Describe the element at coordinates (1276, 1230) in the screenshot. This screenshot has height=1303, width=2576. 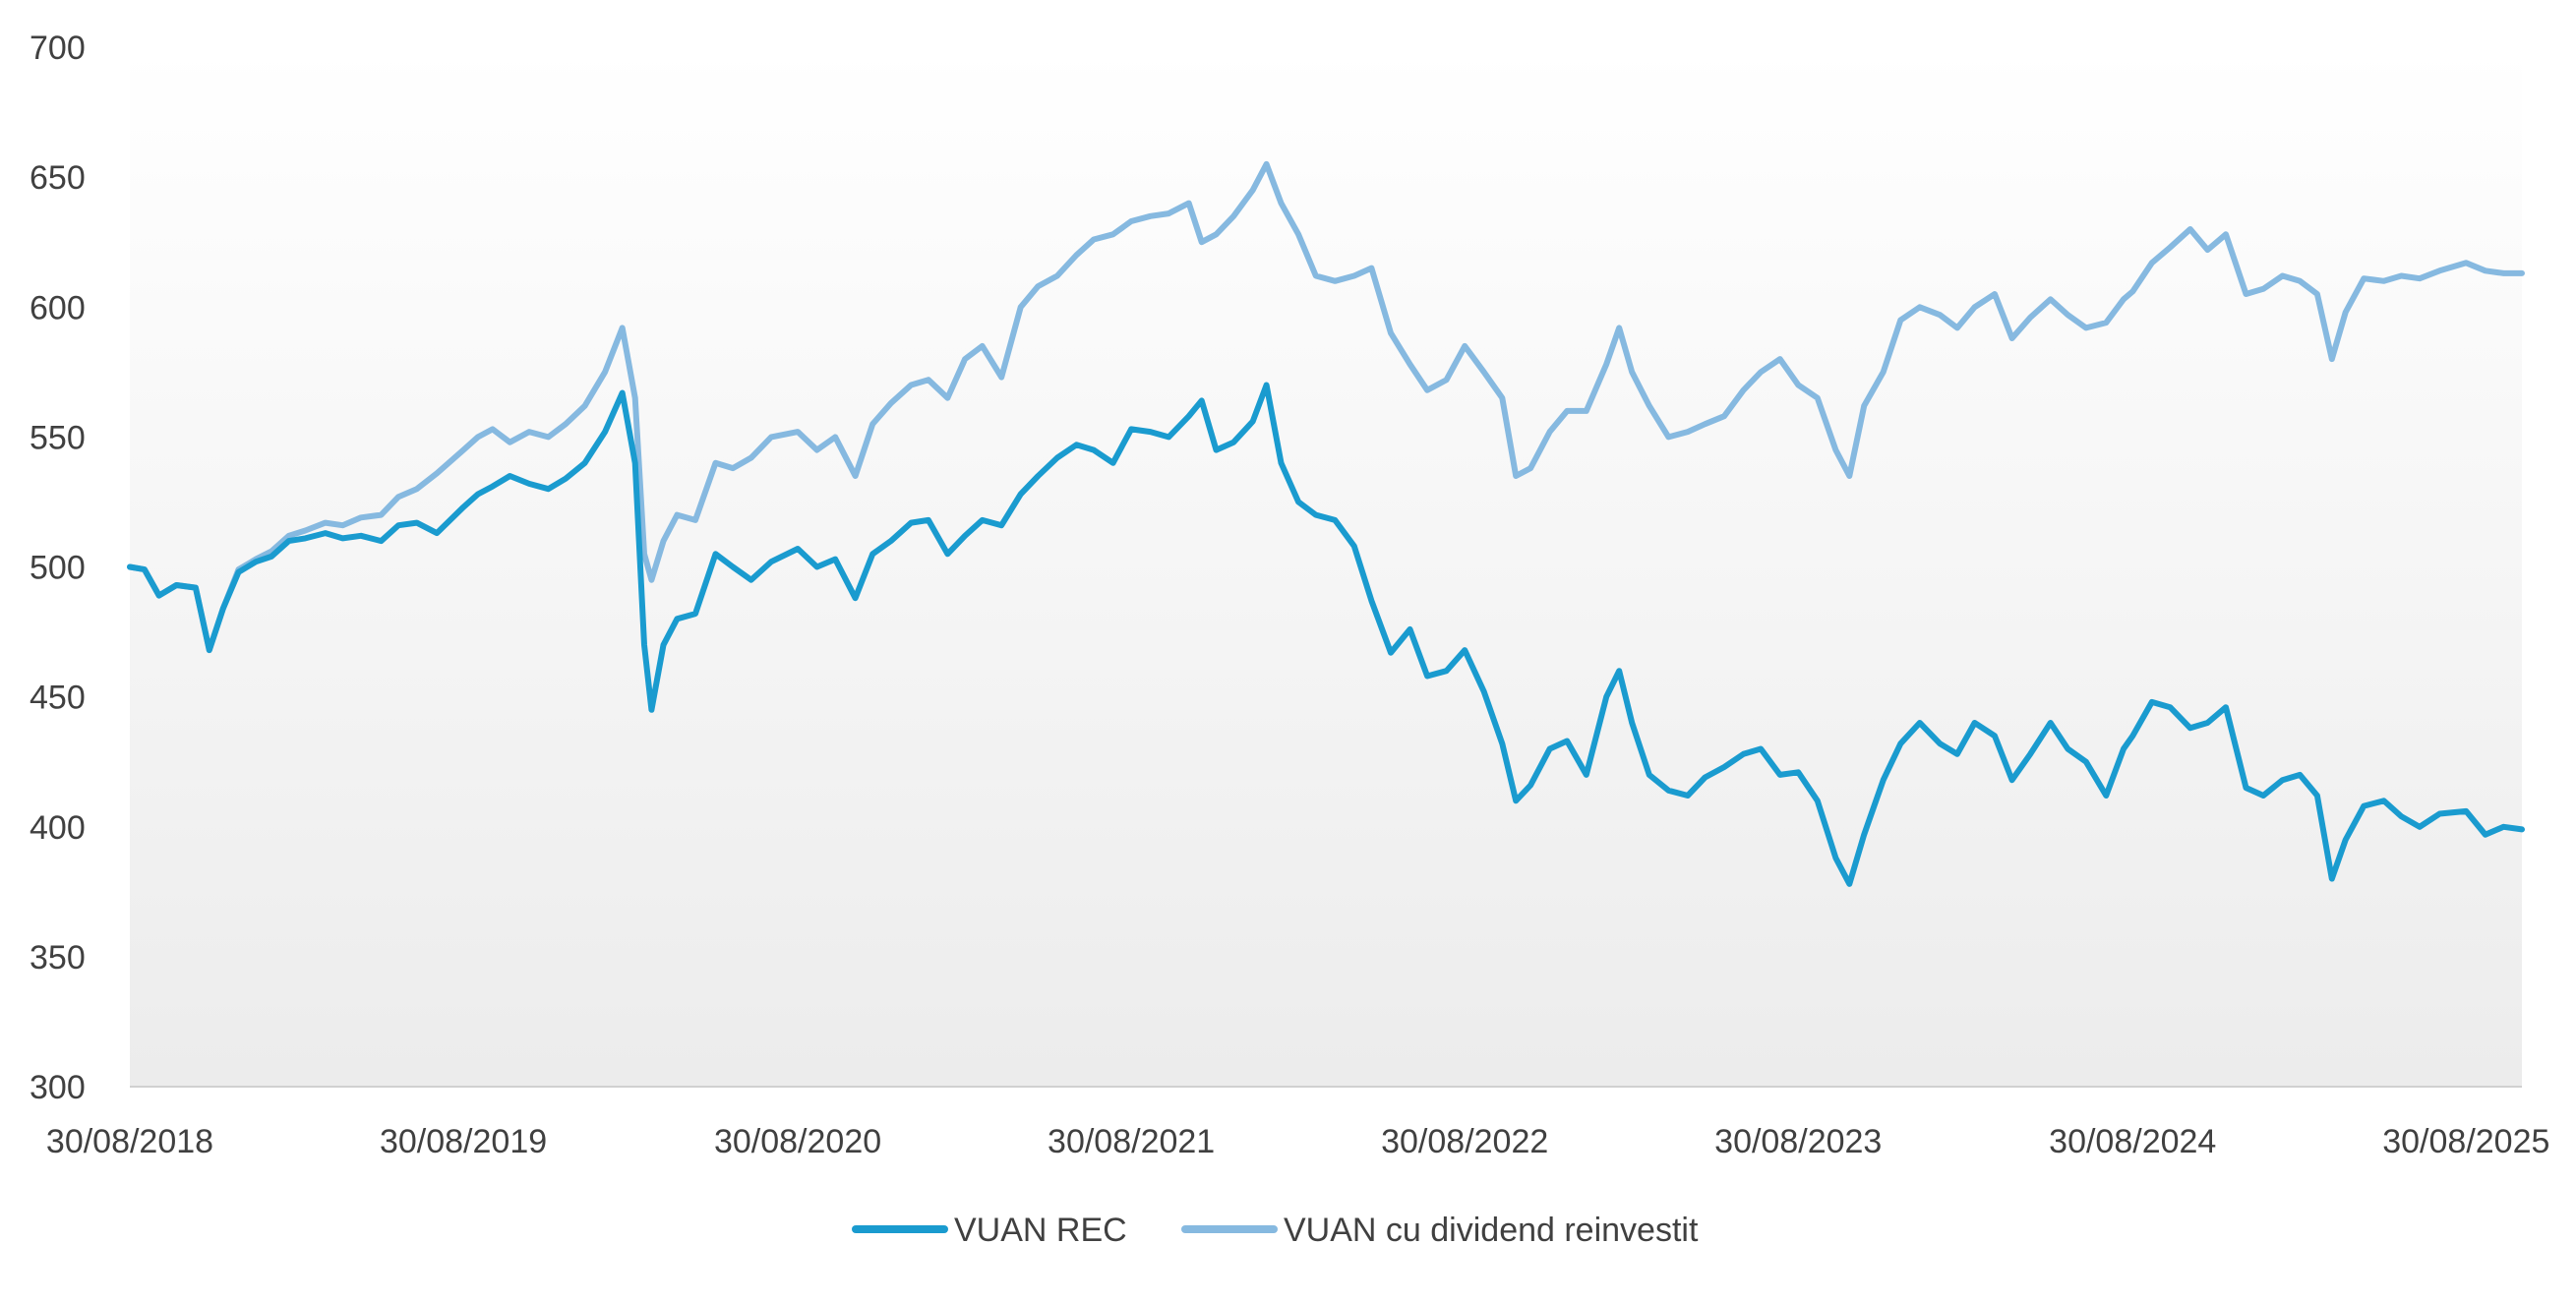
I see `legend: VUAN REC VUAN cu dividend reinvestit` at that location.